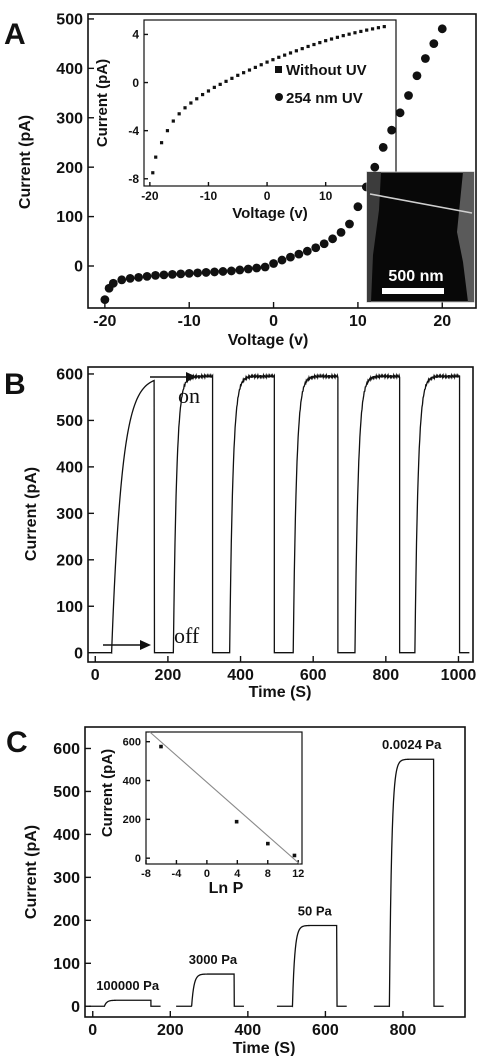  I want to click on panel-a-ytick-label: 0, so click(78, 267).